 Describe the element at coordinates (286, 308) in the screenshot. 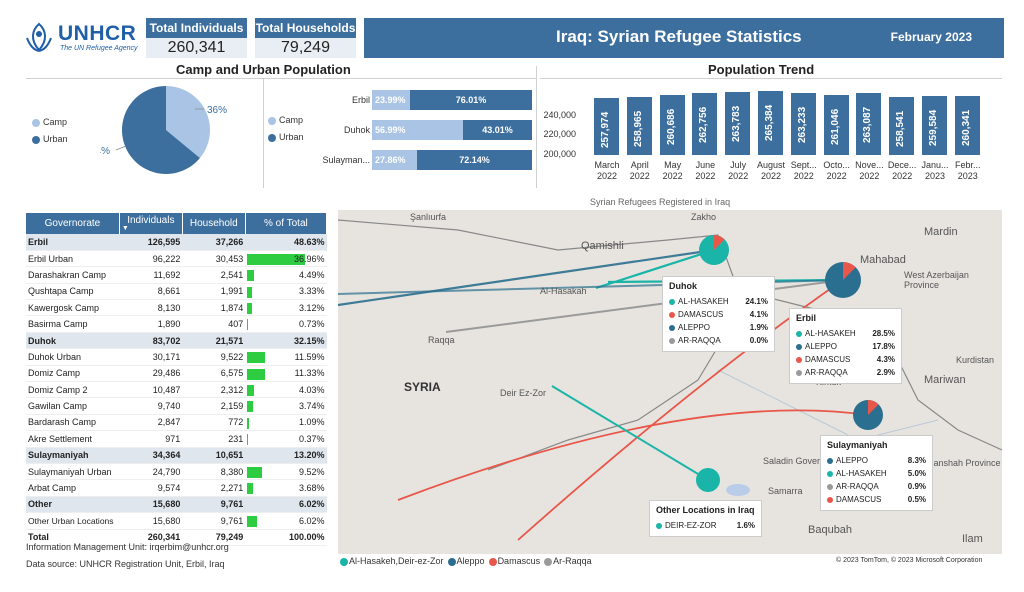

I see `cell-percent: 3.12%` at that location.